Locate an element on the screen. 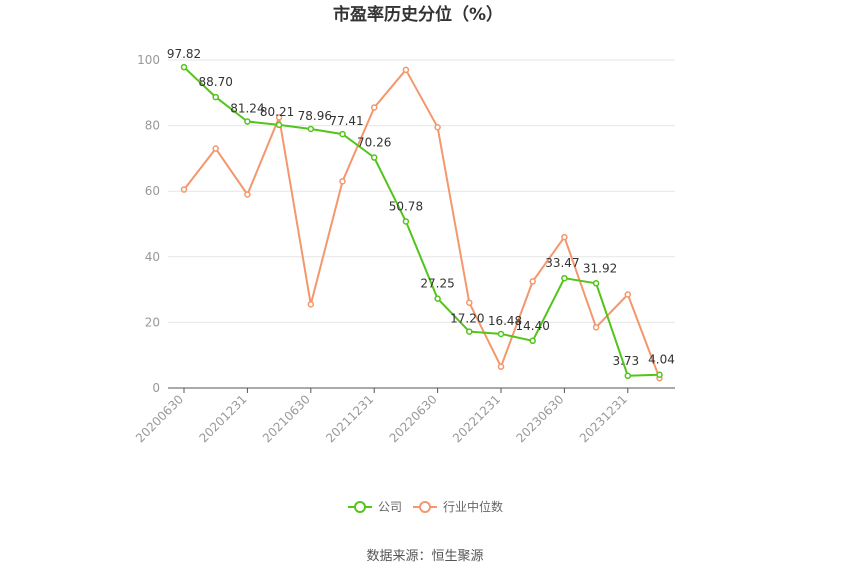  x-tick-label: 20221231 is located at coordinates (476, 418).